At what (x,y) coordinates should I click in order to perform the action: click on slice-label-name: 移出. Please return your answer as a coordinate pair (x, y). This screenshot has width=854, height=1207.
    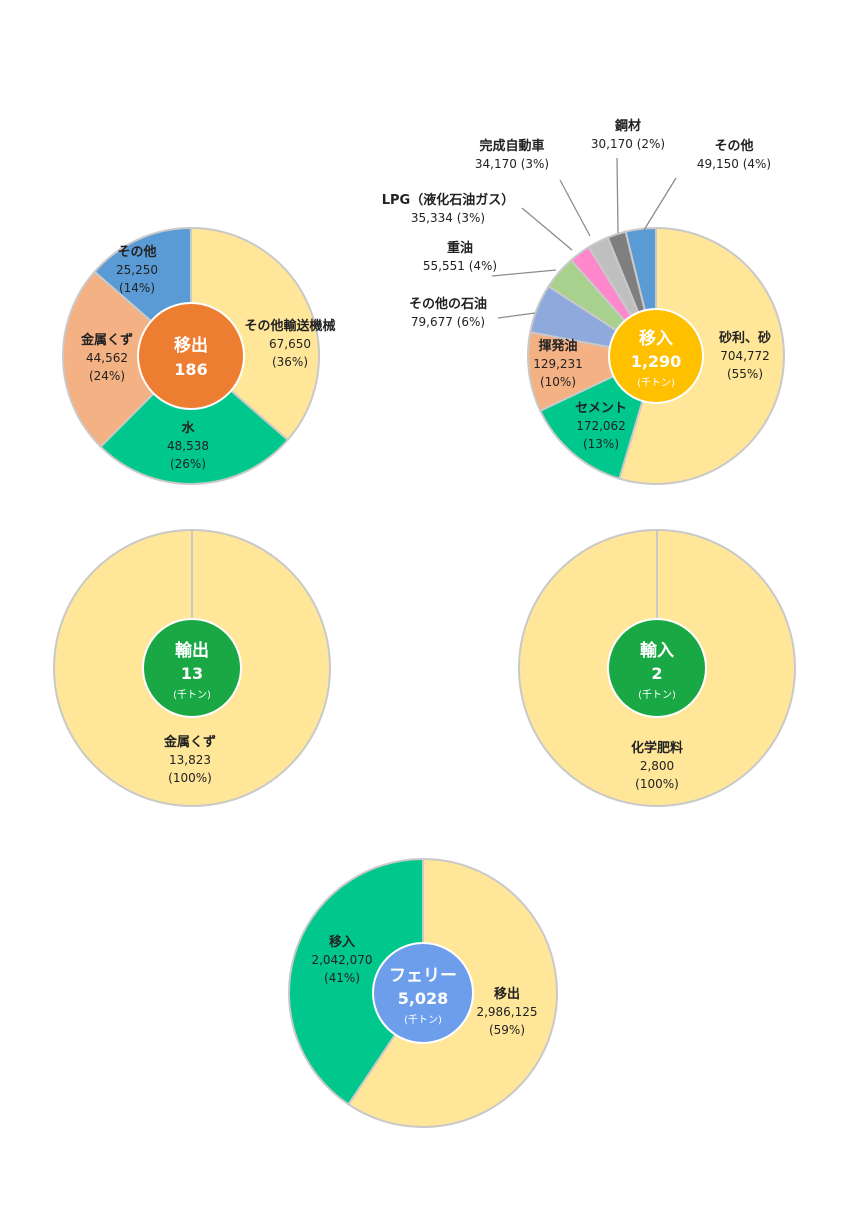
    Looking at the image, I should click on (507, 994).